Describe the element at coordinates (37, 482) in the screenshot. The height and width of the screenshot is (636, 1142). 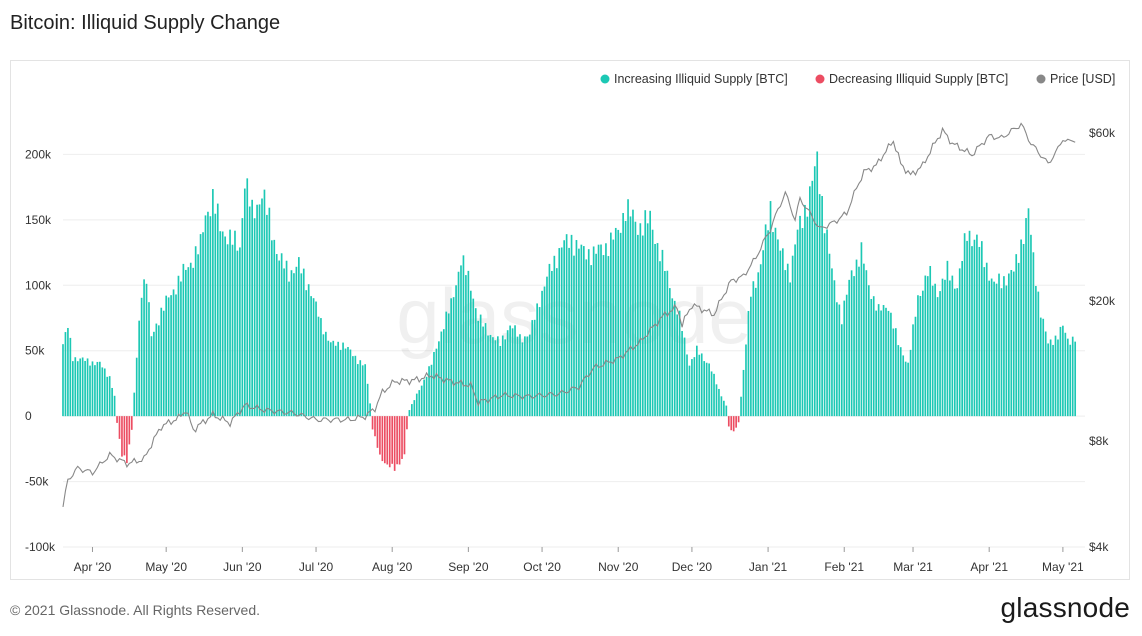
I see `y-tick-label: -50k` at that location.